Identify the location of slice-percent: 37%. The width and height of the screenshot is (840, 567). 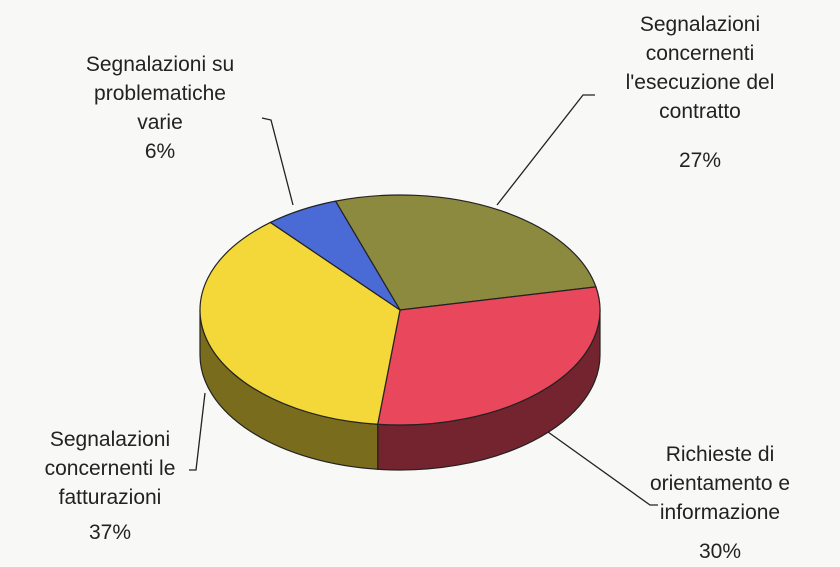
(110, 532).